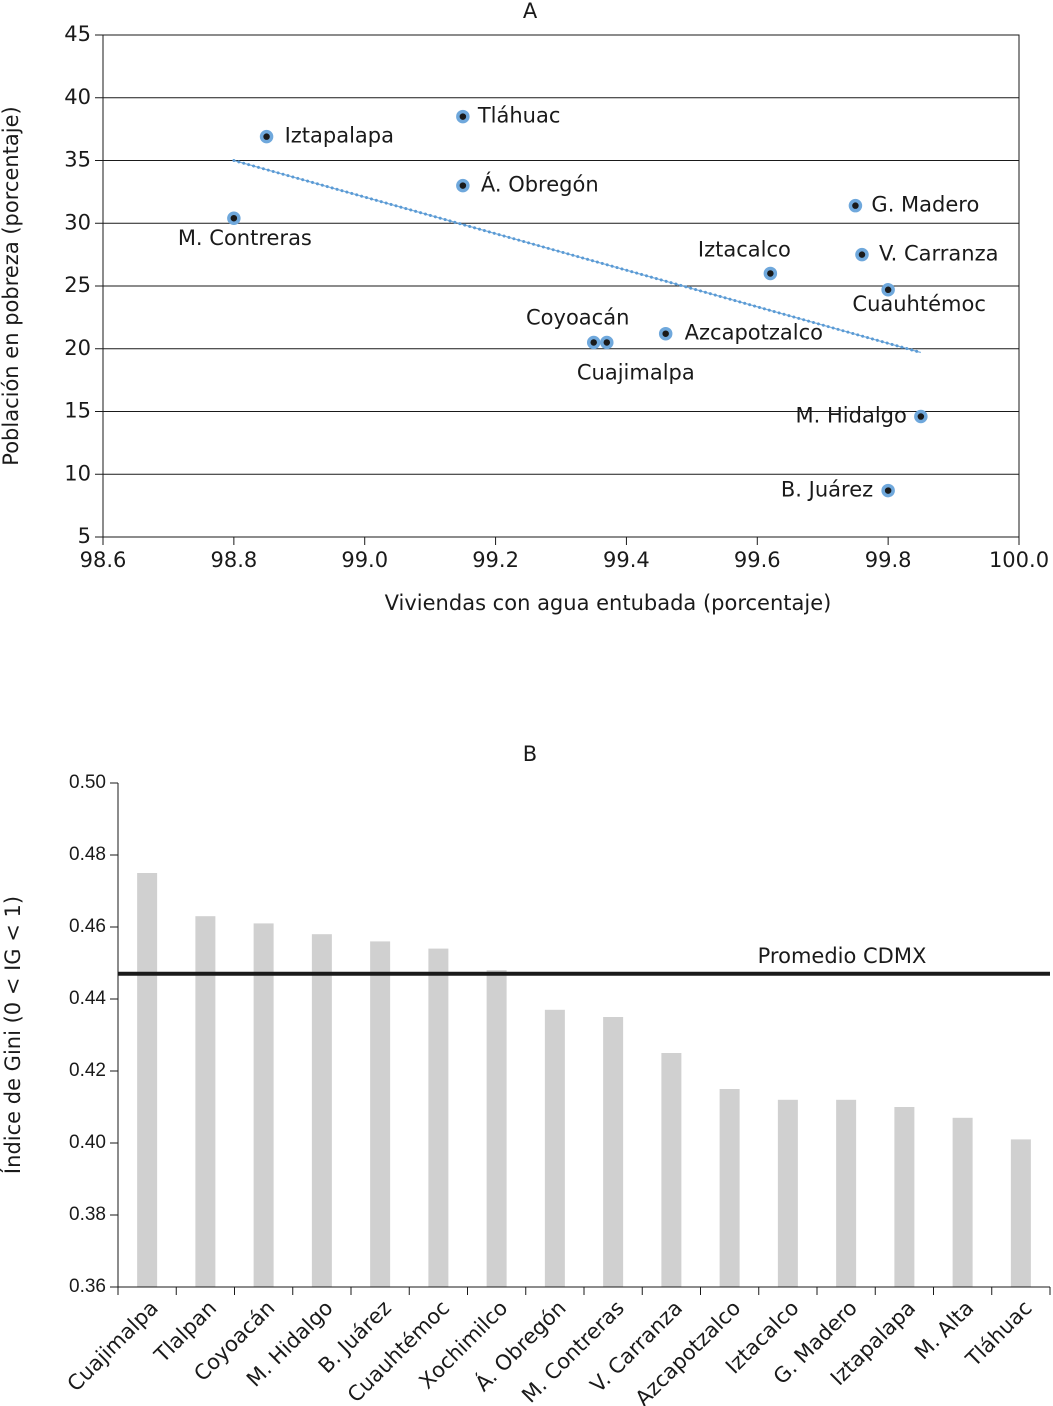  What do you see at coordinates (364, 560) in the screenshot?
I see `x-tick-label: 99.0` at bounding box center [364, 560].